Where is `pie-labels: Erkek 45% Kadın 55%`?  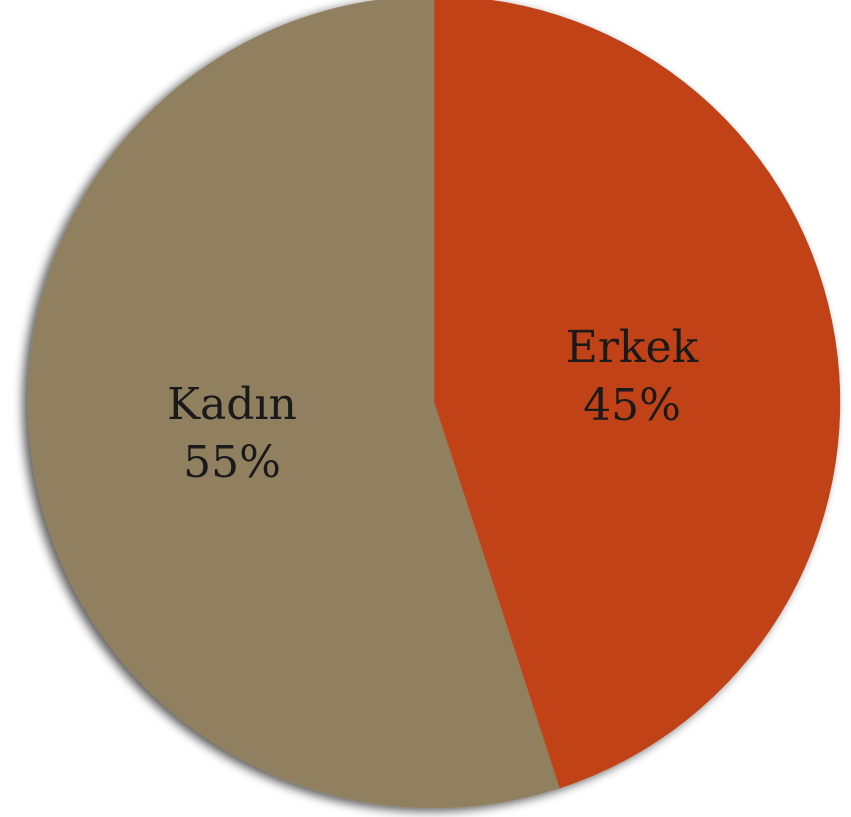
pie-labels: Erkek 45% Kadın 55% is located at coordinates (432, 405).